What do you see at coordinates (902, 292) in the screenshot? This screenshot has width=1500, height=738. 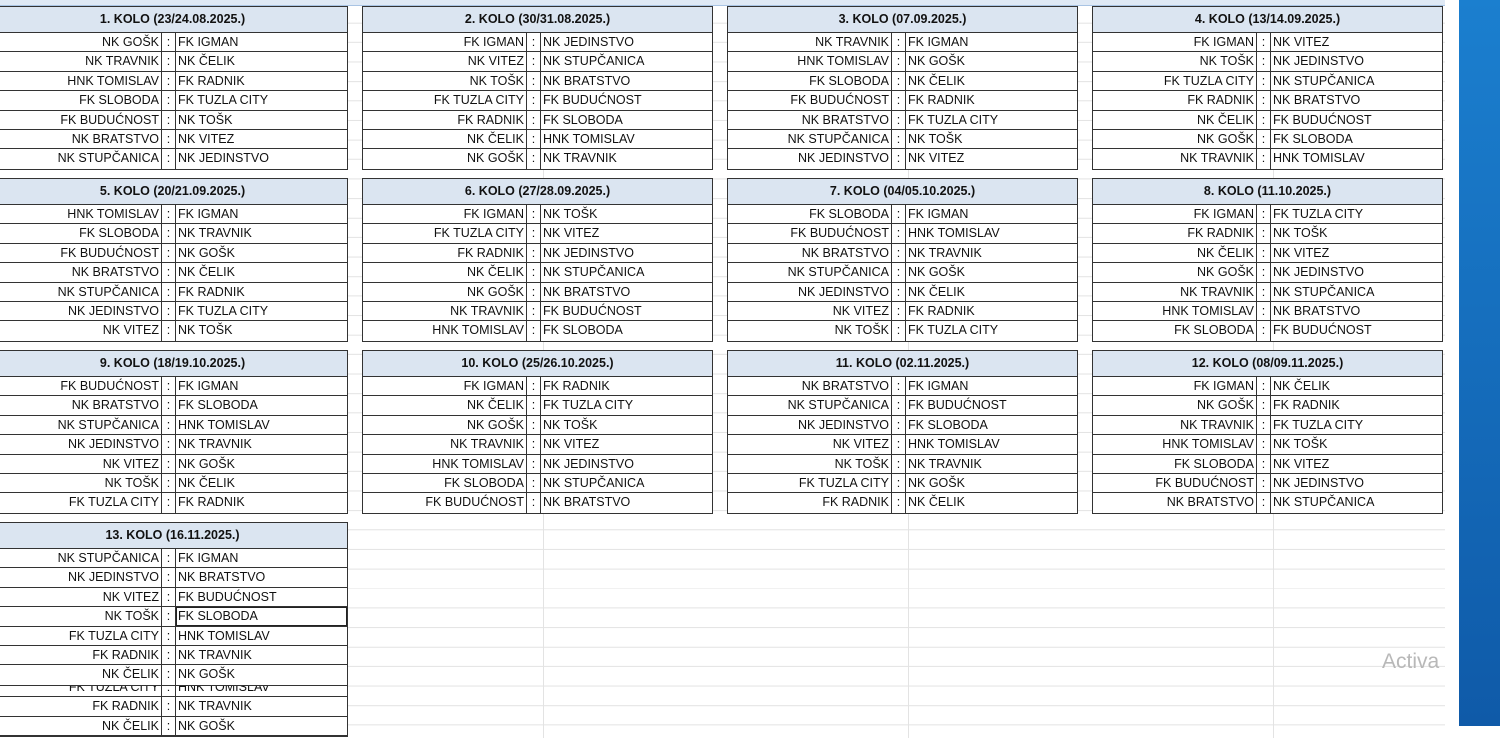 I see `match-row: NK JEDINSTVO: NK ČELIK` at bounding box center [902, 292].